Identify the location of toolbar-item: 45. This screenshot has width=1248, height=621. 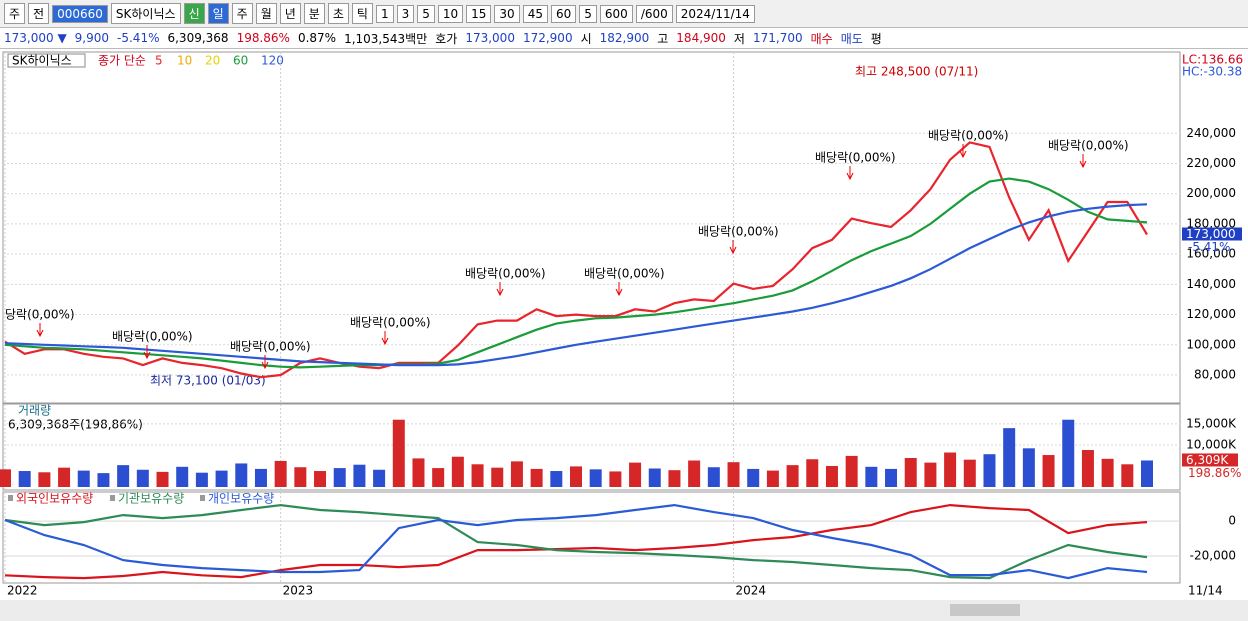
(535, 13).